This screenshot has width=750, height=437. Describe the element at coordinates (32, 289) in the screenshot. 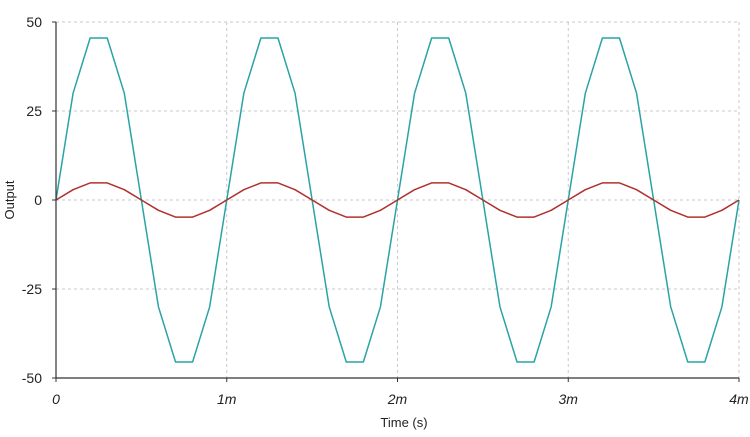

I see `y-tick-label: -25` at that location.